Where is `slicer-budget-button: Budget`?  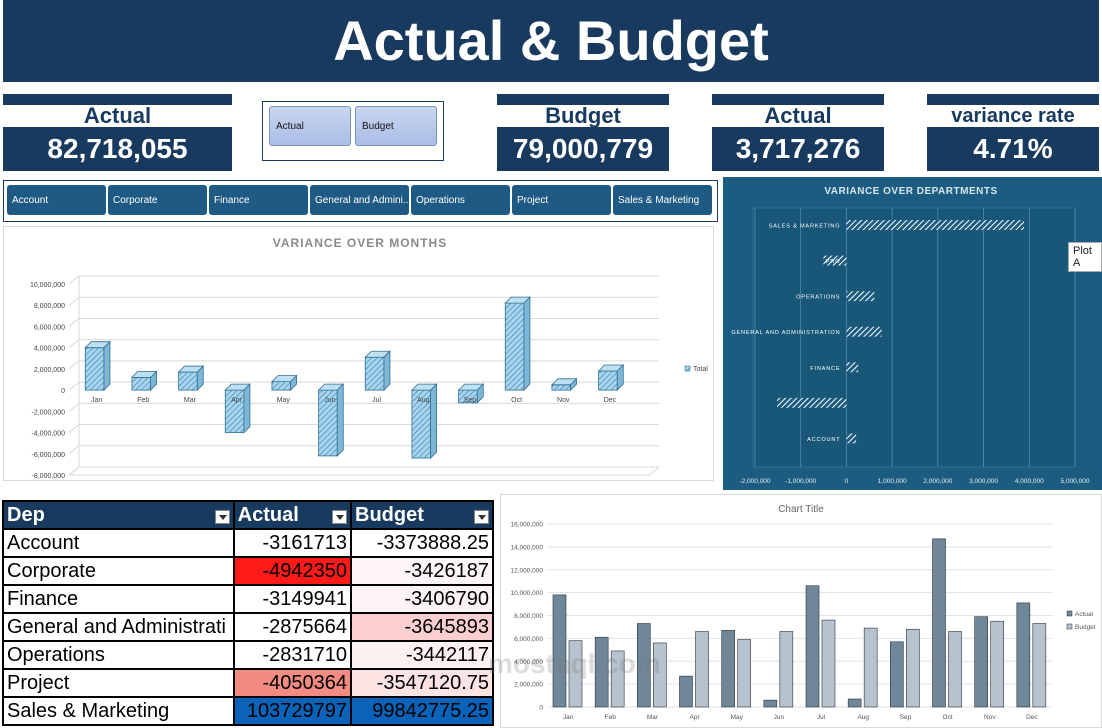 slicer-budget-button: Budget is located at coordinates (396, 126).